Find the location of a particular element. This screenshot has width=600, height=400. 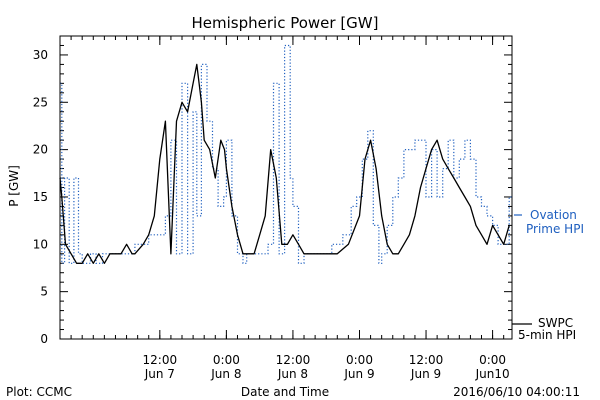

legend-swpc: SWPC 5-min HPI is located at coordinates (544, 329).